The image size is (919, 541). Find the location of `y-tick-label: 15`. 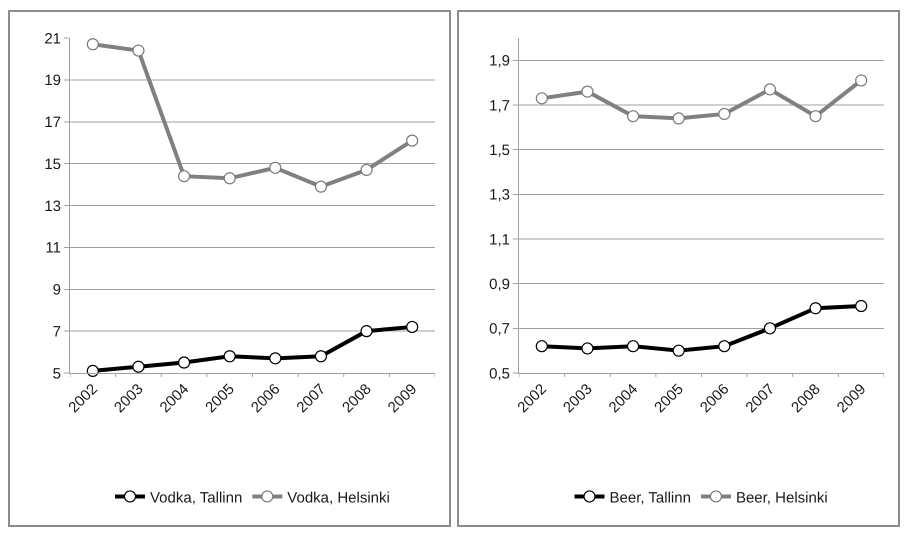

y-tick-label: 15 is located at coordinates (52, 164).